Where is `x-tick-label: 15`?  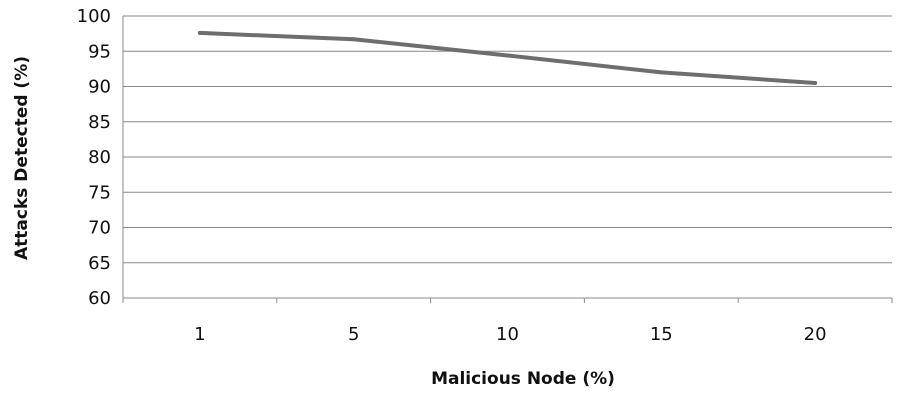 x-tick-label: 15 is located at coordinates (661, 334).